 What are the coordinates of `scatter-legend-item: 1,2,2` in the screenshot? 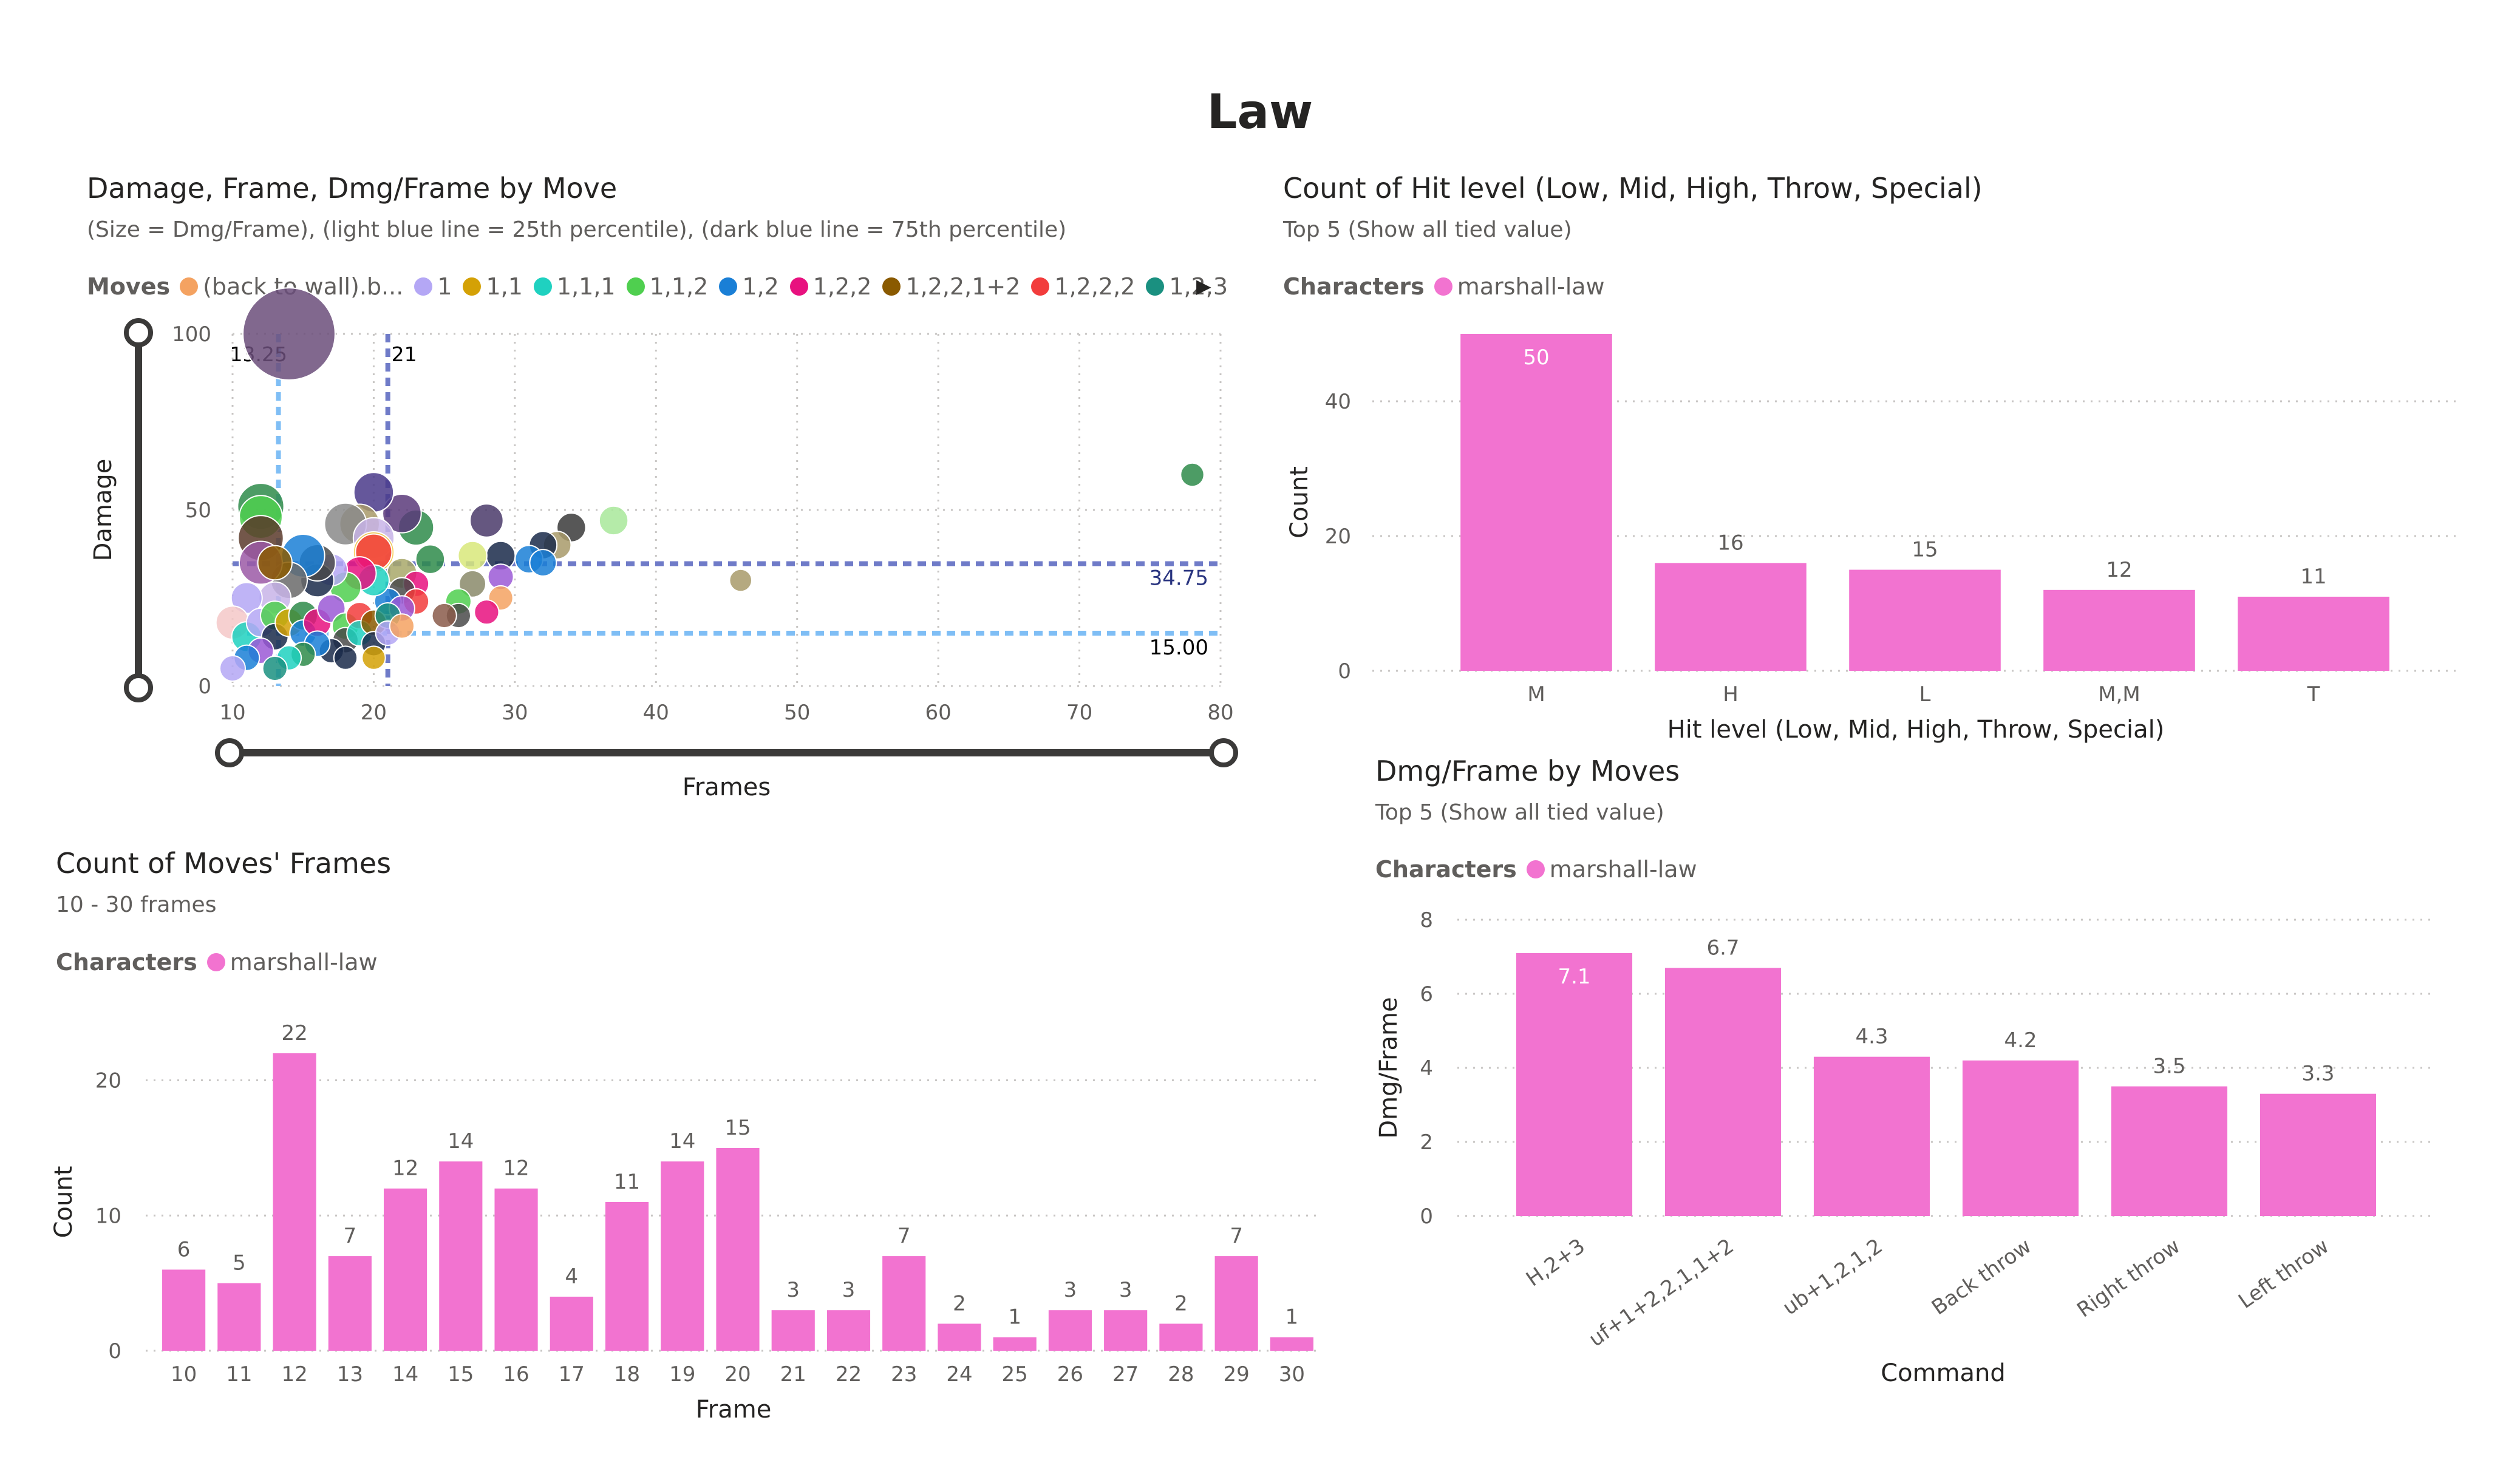 It's located at (830, 286).